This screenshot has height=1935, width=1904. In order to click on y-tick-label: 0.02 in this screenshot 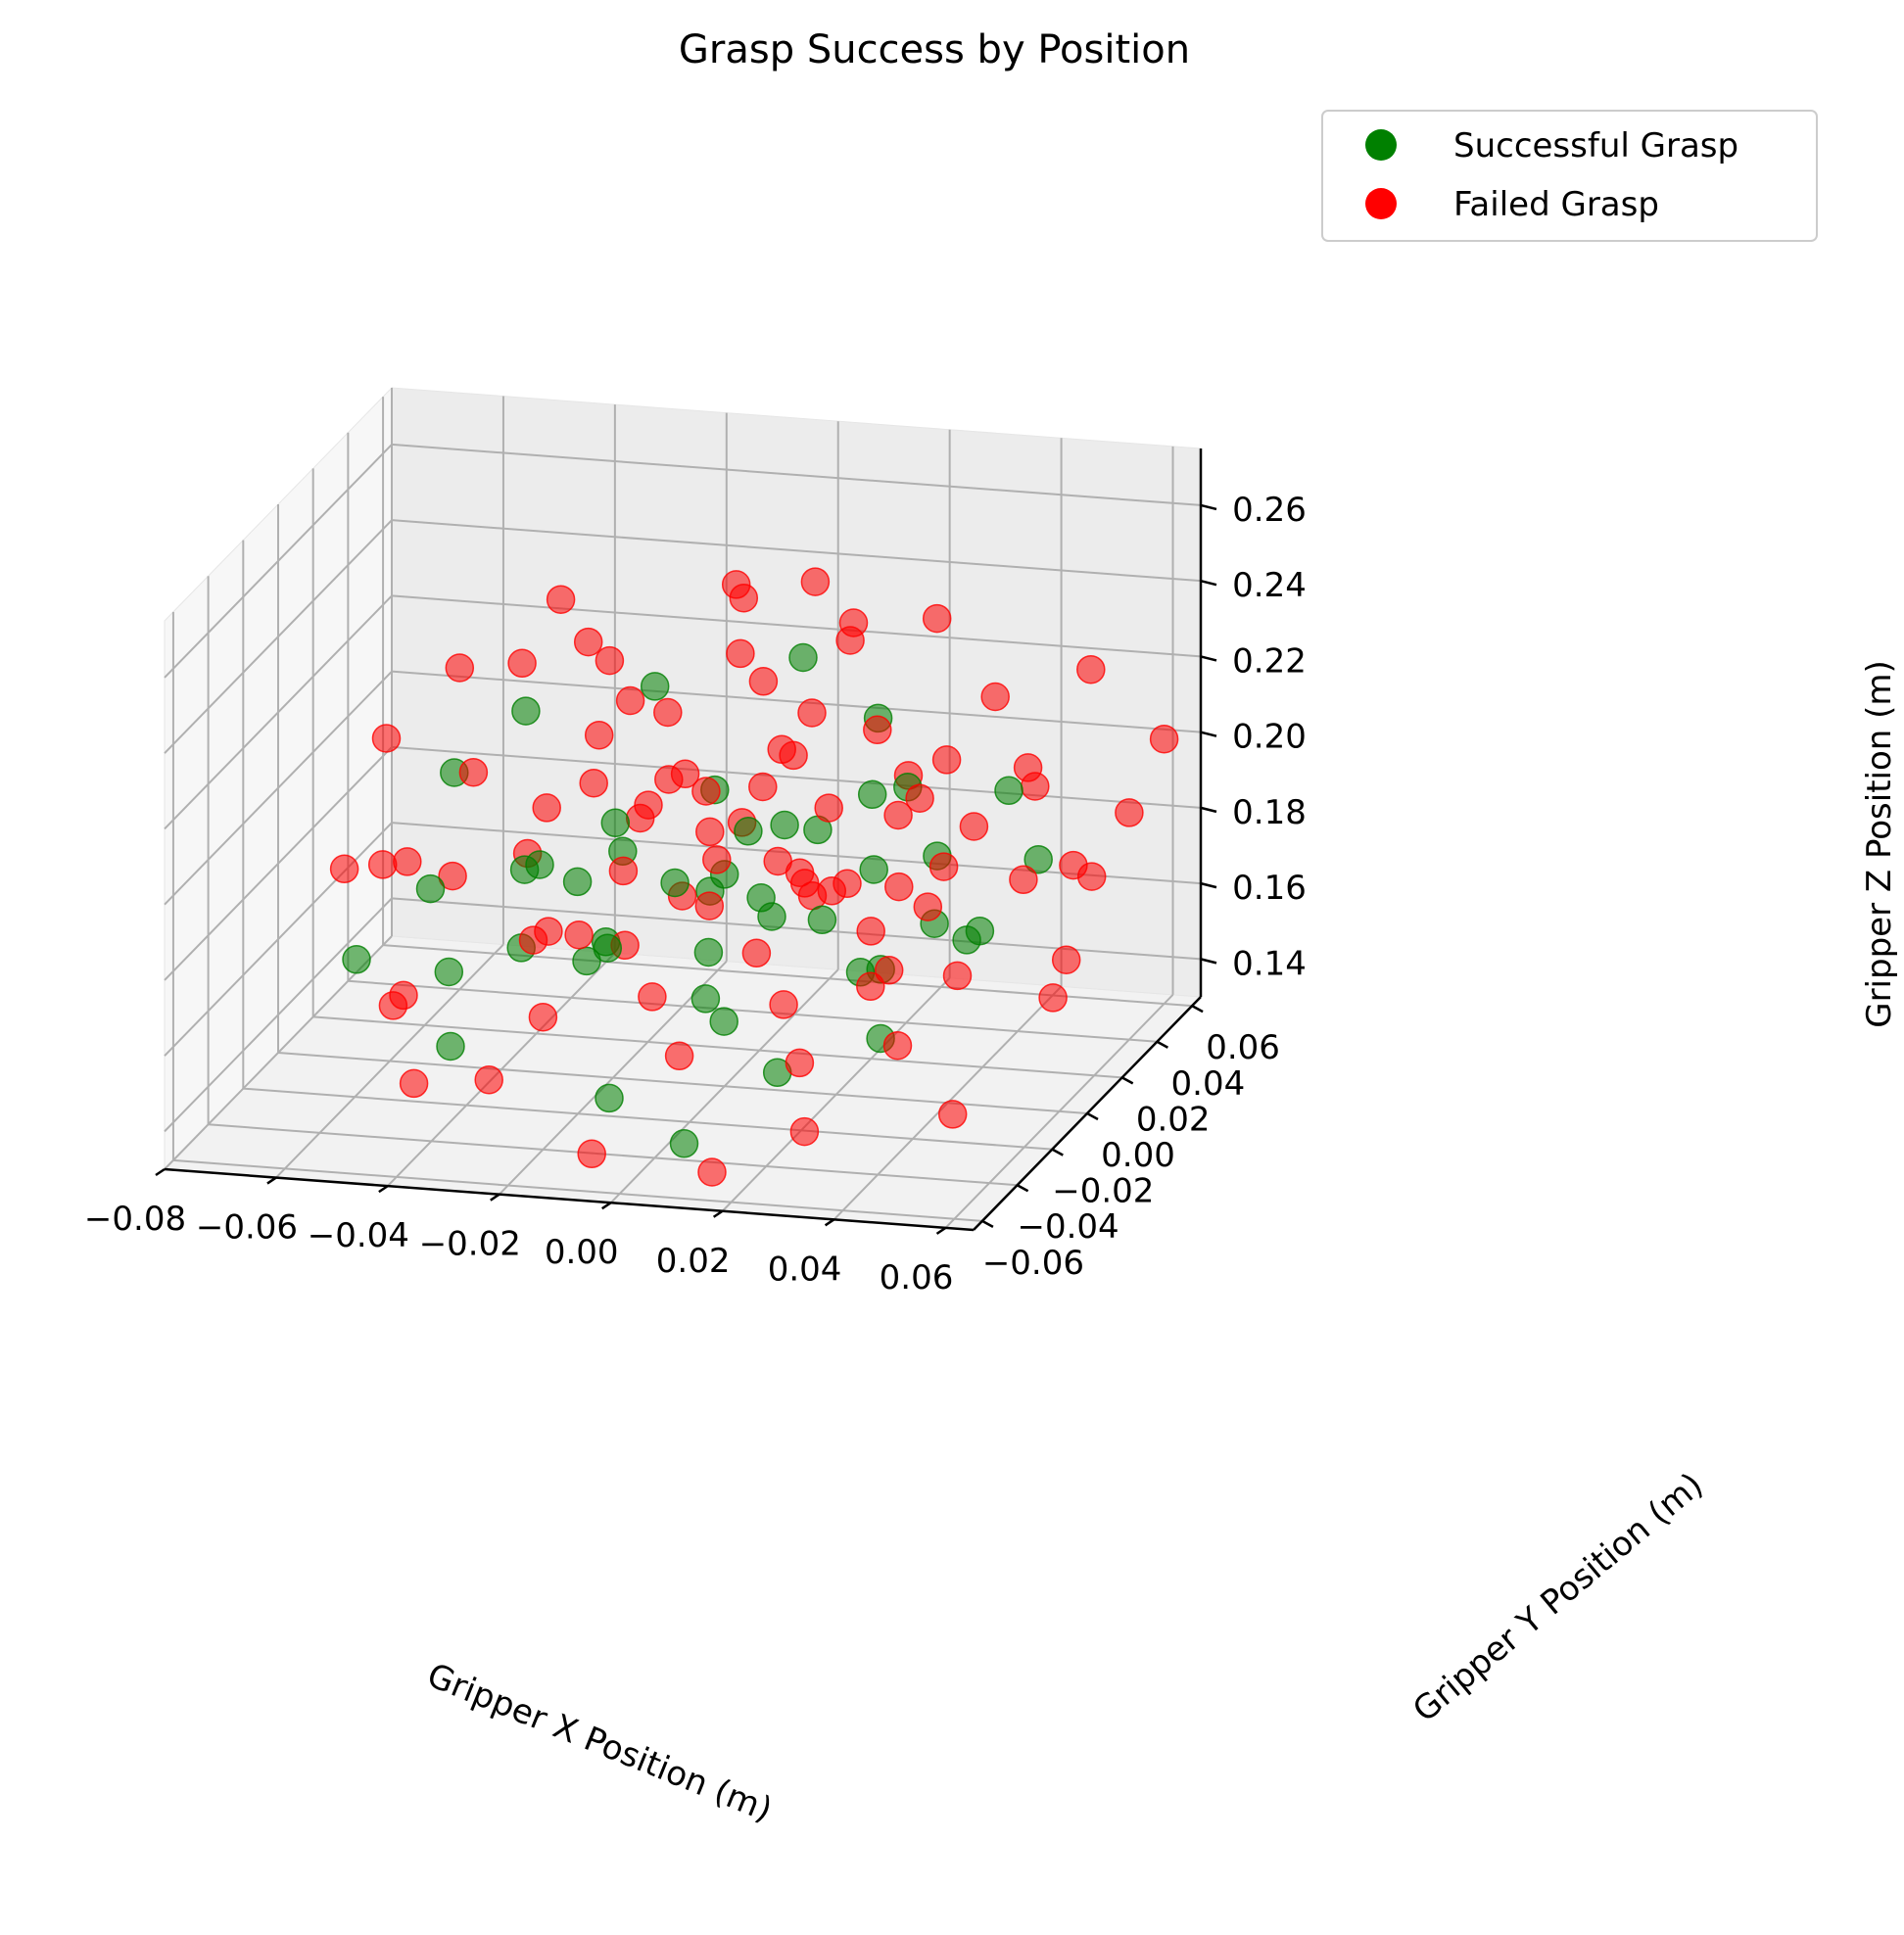, I will do `click(1173, 1119)`.